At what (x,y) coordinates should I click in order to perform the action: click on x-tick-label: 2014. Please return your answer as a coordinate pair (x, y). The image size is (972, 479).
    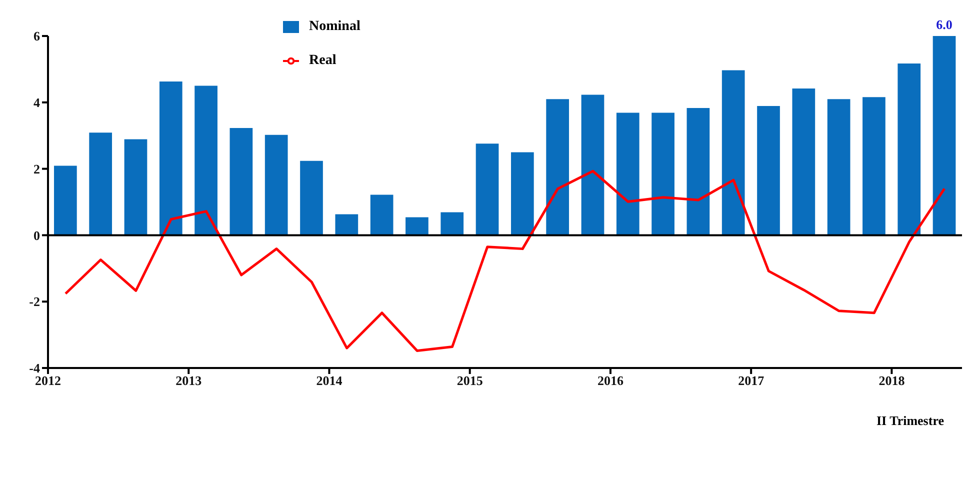
    Looking at the image, I should click on (329, 380).